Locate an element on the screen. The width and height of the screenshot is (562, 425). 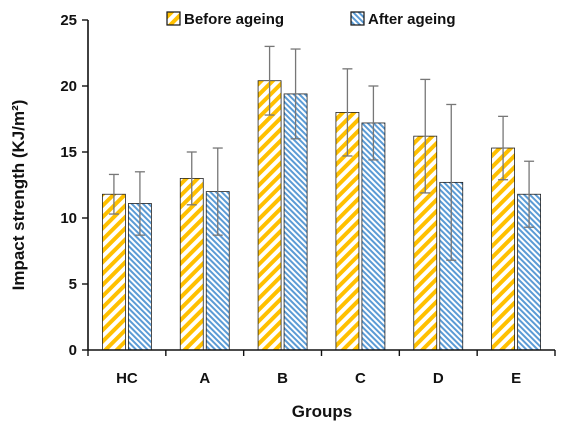
y-tick-label: 20 is located at coordinates (68, 86).